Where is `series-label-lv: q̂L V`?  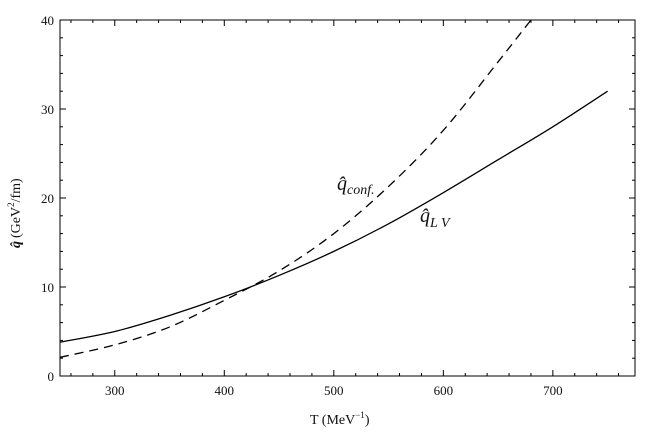 series-label-lv: q̂L V is located at coordinates (435, 218).